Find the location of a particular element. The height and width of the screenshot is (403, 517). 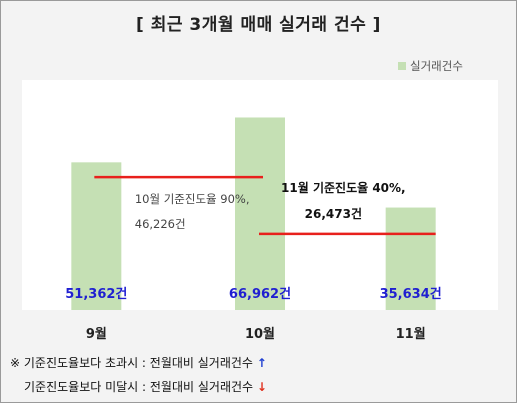

arrow-down-icon: ↓ is located at coordinates (261, 387).